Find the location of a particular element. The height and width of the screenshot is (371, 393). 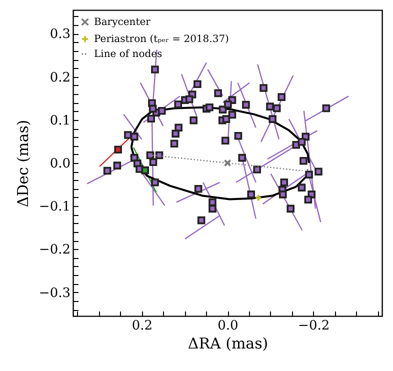

y-axis-title: ΔDec (mas) is located at coordinates (23, 164).